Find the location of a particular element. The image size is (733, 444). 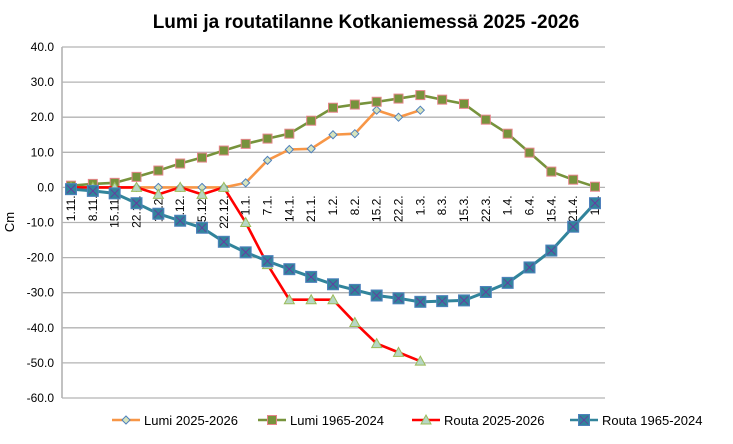

y-tick-label: -20.0 is located at coordinates (41, 258).